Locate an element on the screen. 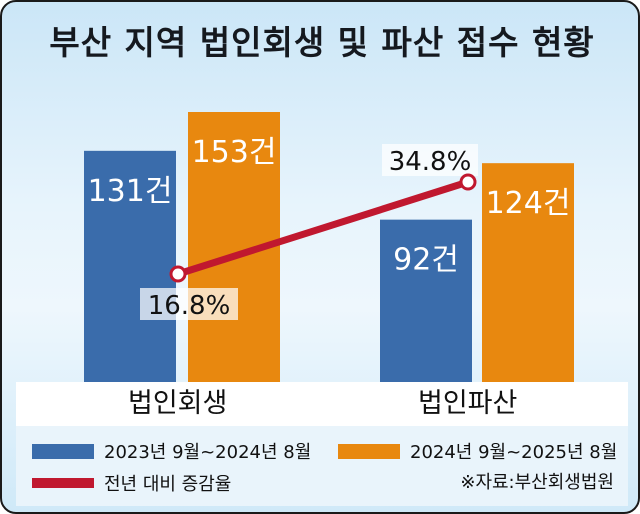 Image resolution: width=640 pixels, height=514 pixels. legend-item-series-1: 2023년 9월~2024년 8월 is located at coordinates (171, 451).